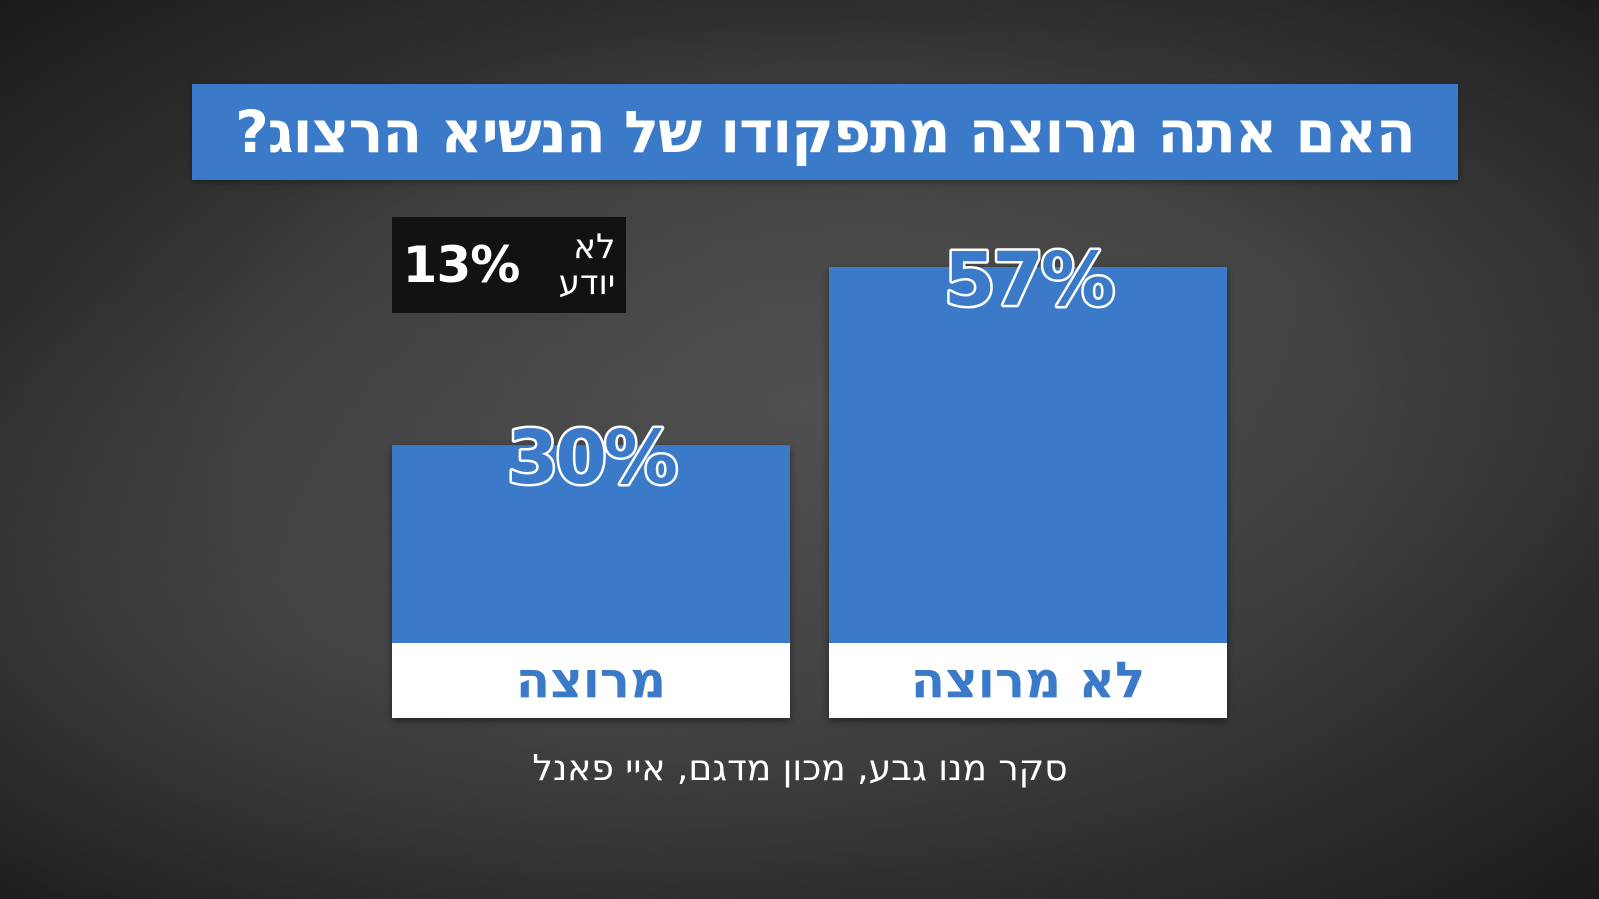 Image resolution: width=1599 pixels, height=899 pixels. Describe the element at coordinates (587, 265) in the screenshot. I see `dont-know-label: לא יודע` at that location.